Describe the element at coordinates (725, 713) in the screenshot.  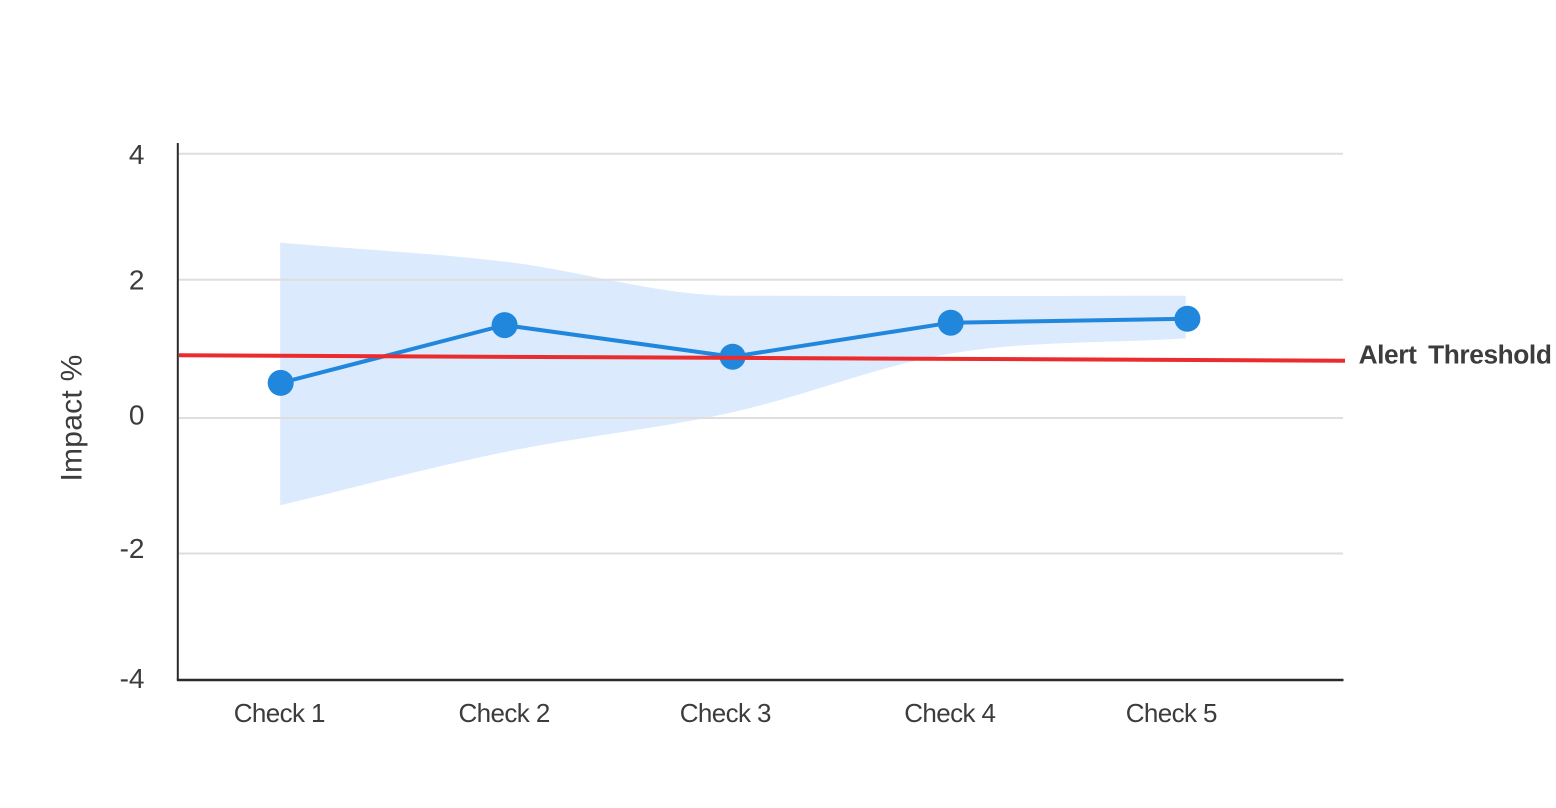
I see `svg-text: Check 3` at that location.